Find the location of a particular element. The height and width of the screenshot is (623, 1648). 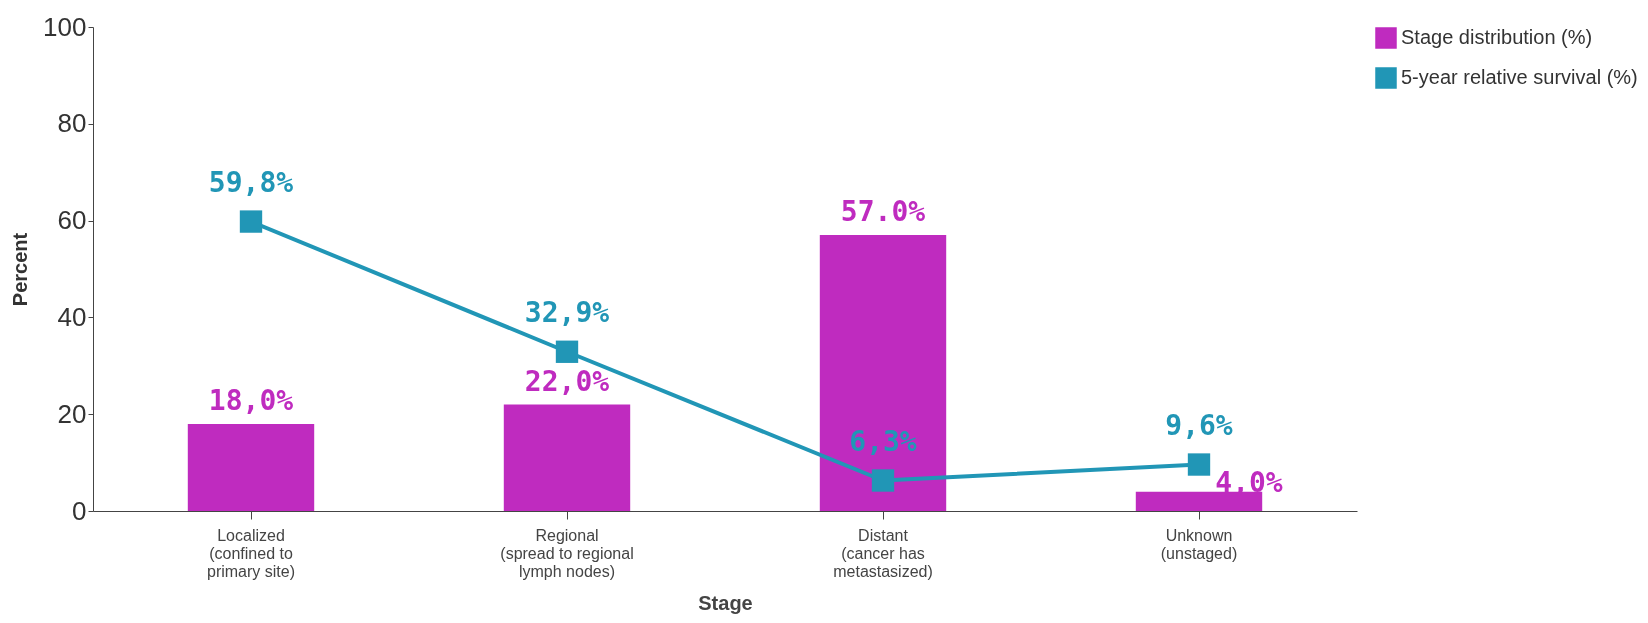

legend-label: 5-year relative survival (%) is located at coordinates (1519, 77).